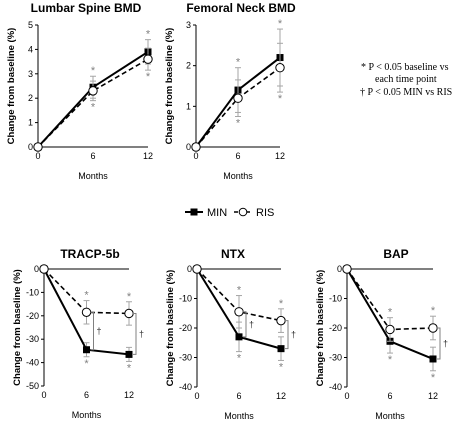 This screenshot has height=427, width=470. What do you see at coordinates (30, 25) in the screenshot?
I see `y-tick-label: 5` at bounding box center [30, 25].